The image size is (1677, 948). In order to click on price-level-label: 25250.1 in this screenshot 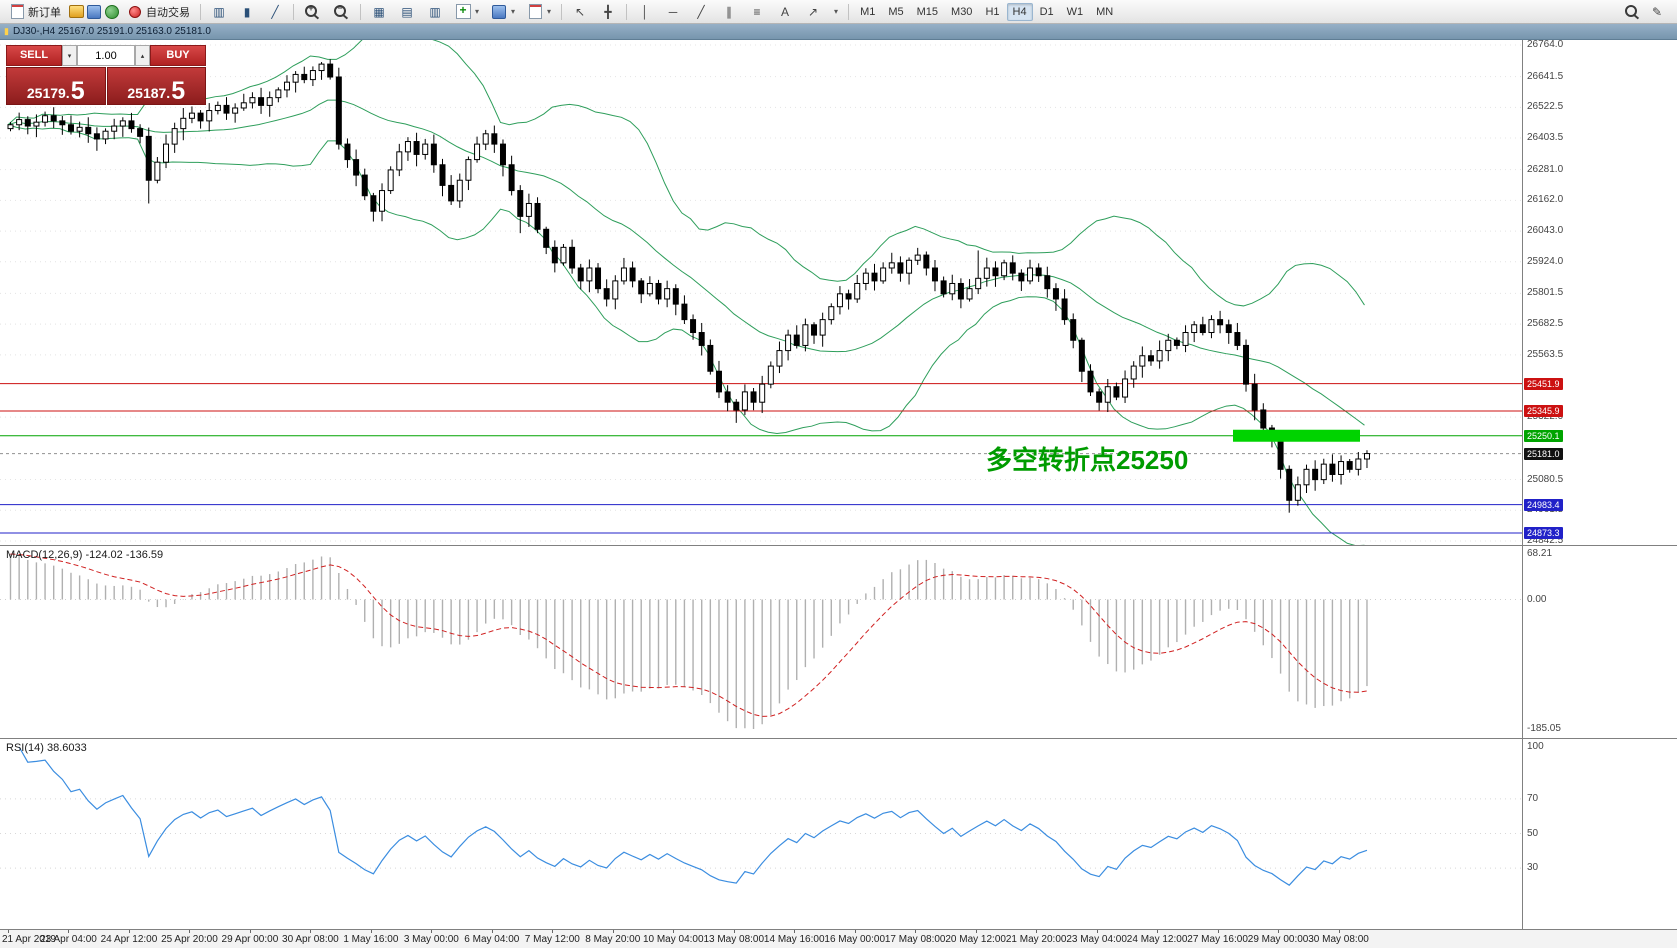, I will do `click(1543, 435)`.